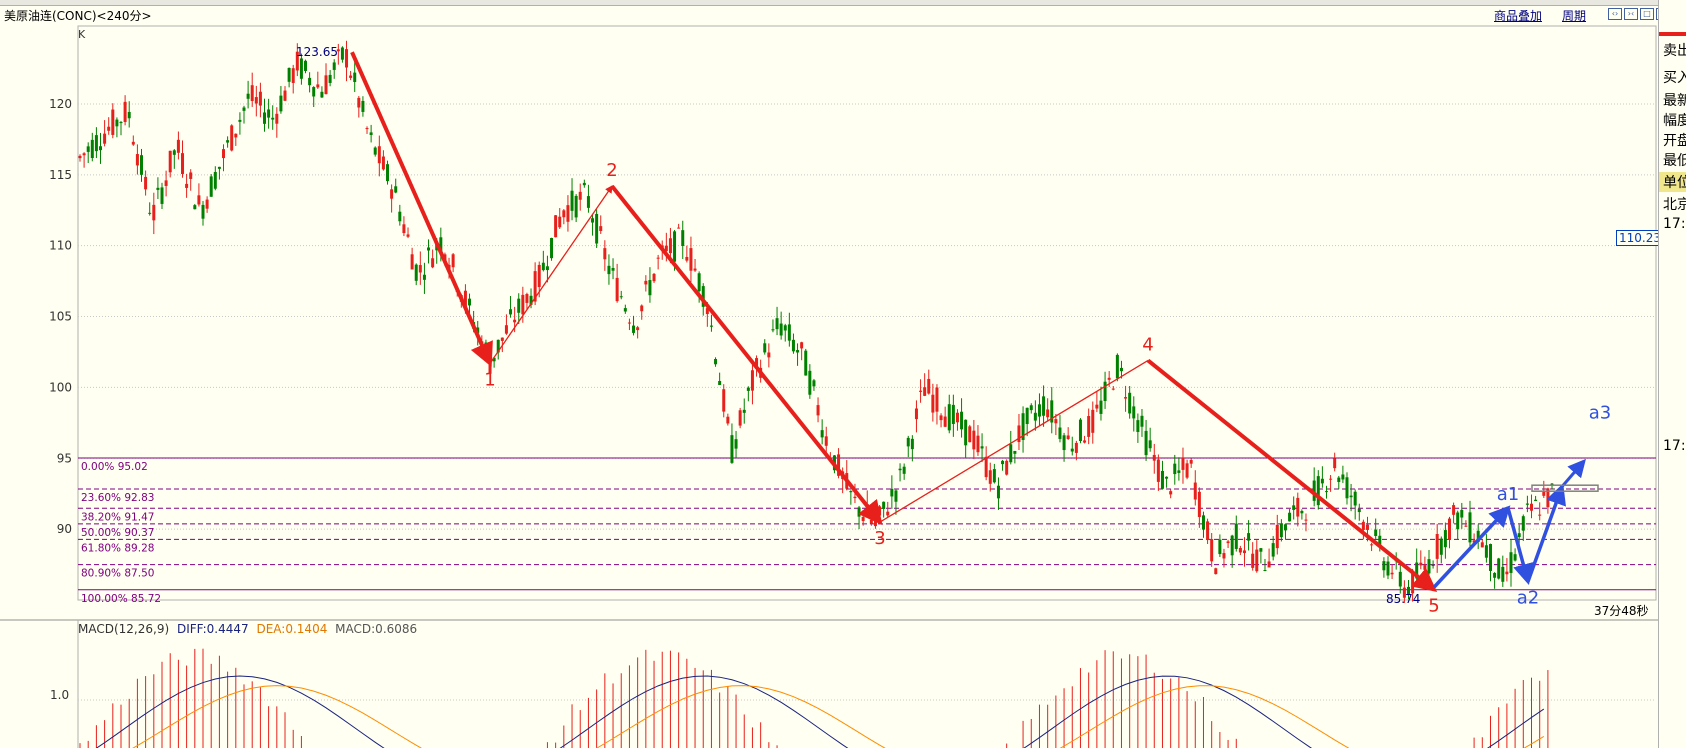 The image size is (1686, 748). I want to click on wave-label: 2, so click(611, 170).